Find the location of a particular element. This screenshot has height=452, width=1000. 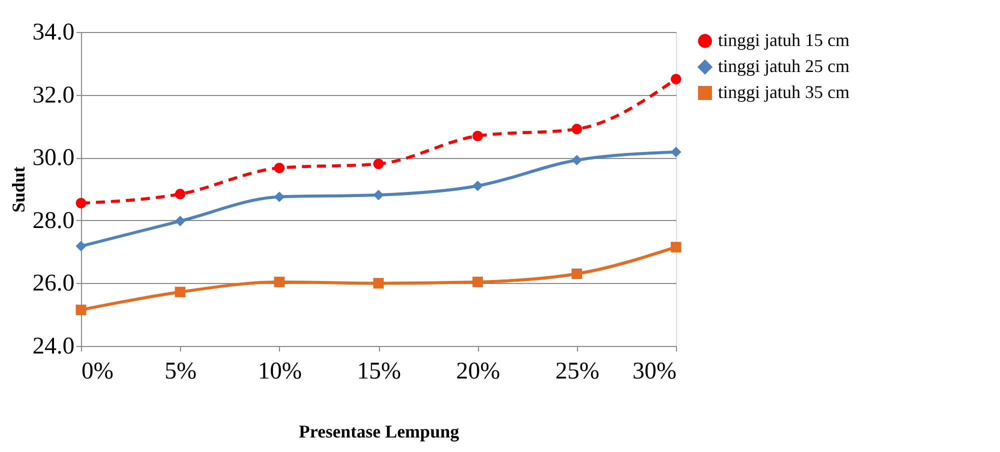

y-tick-label: 28.0 is located at coordinates (53, 221).